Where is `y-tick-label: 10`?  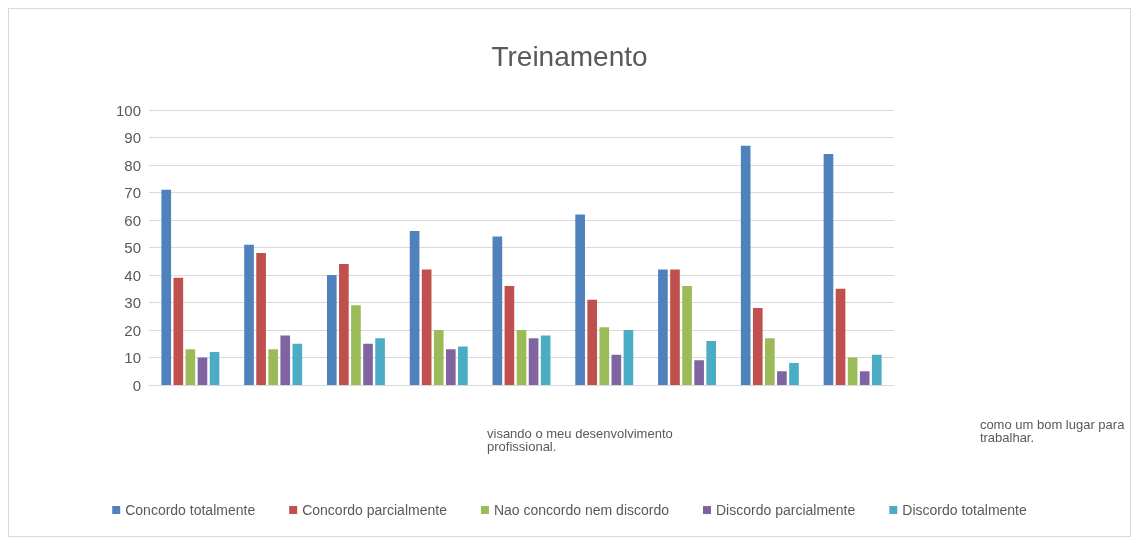
y-tick-label: 10 is located at coordinates (132, 357).